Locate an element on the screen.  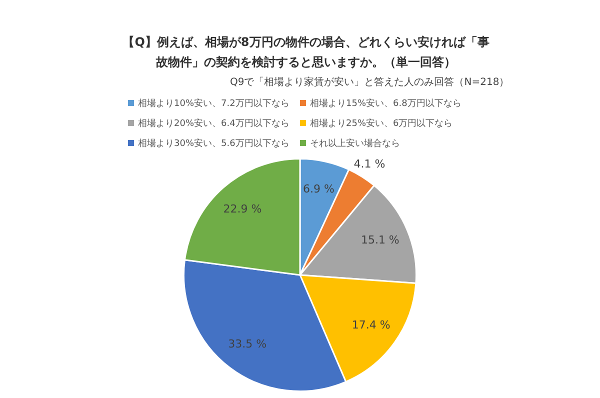
legend-label: 相場より15%安い、6.8万円以下なら is located at coordinates (386, 104).